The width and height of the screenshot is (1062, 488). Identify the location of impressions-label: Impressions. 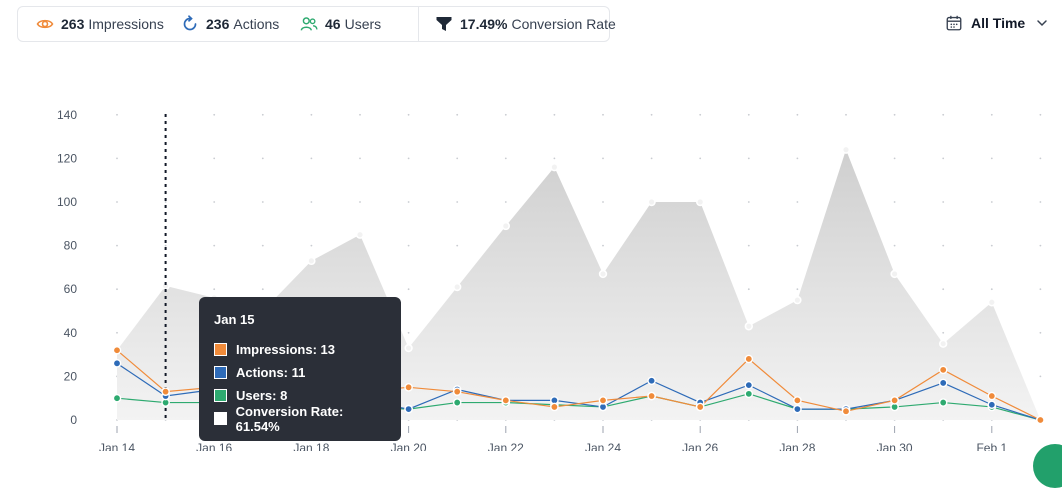
(126, 24).